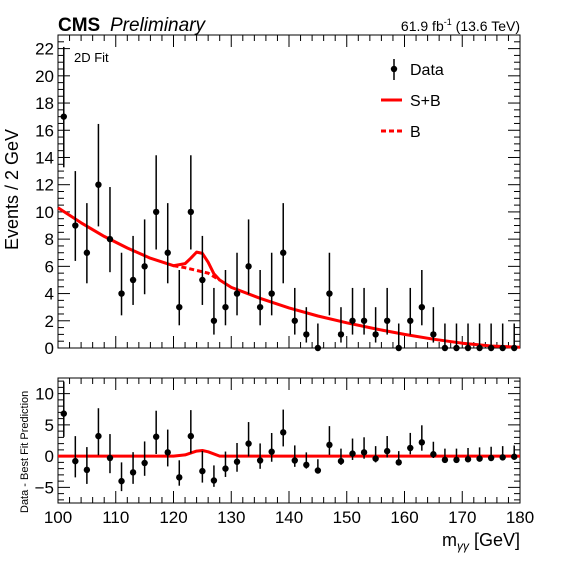 Image resolution: width=580 pixels, height=565 pixels. I want to click on x-tick-label: 140, so click(289, 517).